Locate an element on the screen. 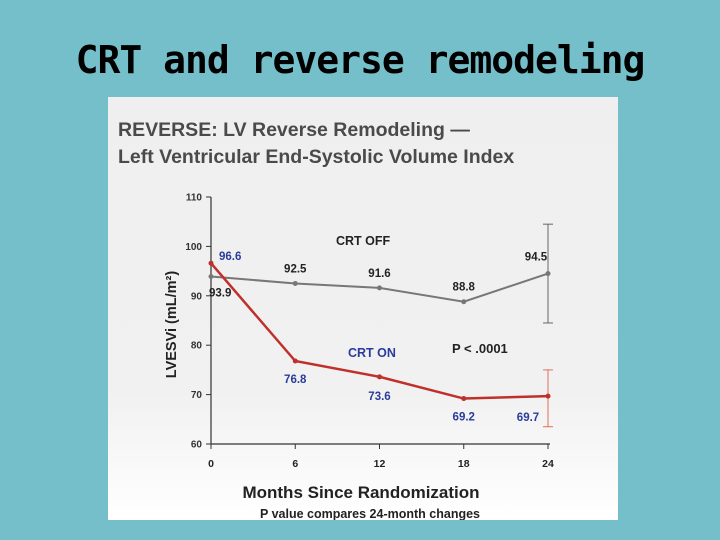 This screenshot has height=540, width=720. crt-on-data-label: 73.6 is located at coordinates (379, 397).